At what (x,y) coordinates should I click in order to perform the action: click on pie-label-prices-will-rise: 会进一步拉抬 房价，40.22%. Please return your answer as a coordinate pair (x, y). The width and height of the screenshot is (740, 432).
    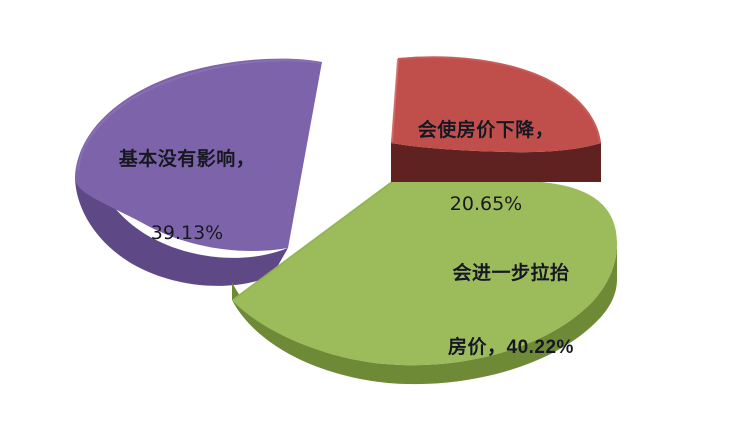
    Looking at the image, I should click on (511, 311).